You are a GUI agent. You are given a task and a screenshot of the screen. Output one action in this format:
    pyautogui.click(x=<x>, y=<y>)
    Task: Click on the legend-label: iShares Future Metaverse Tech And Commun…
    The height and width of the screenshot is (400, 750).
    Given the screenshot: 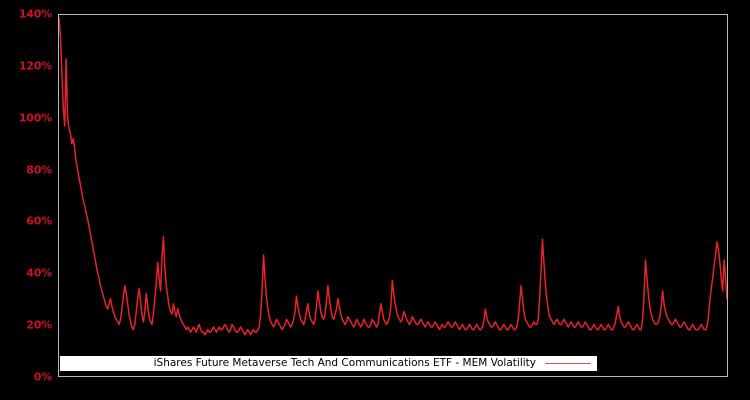 What is the action you would take?
    pyautogui.click(x=344, y=363)
    